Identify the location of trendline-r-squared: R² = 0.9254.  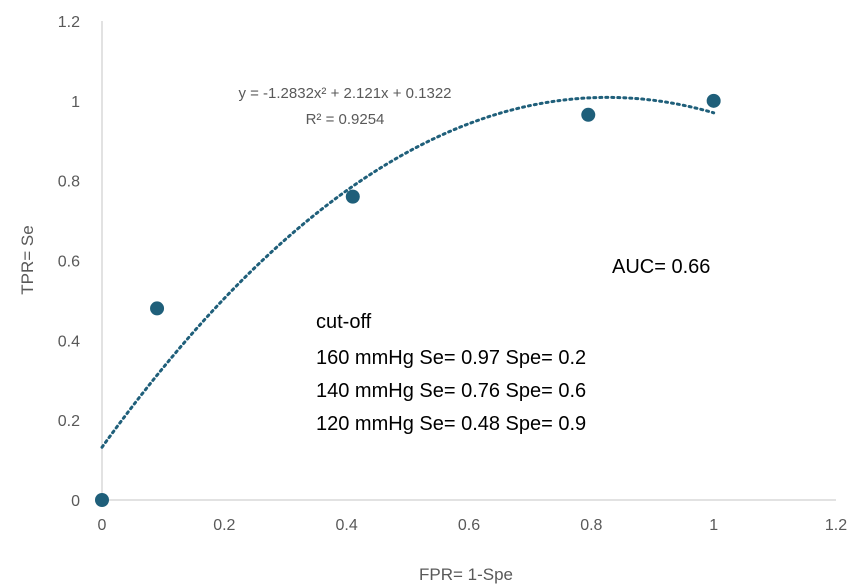
(345, 119).